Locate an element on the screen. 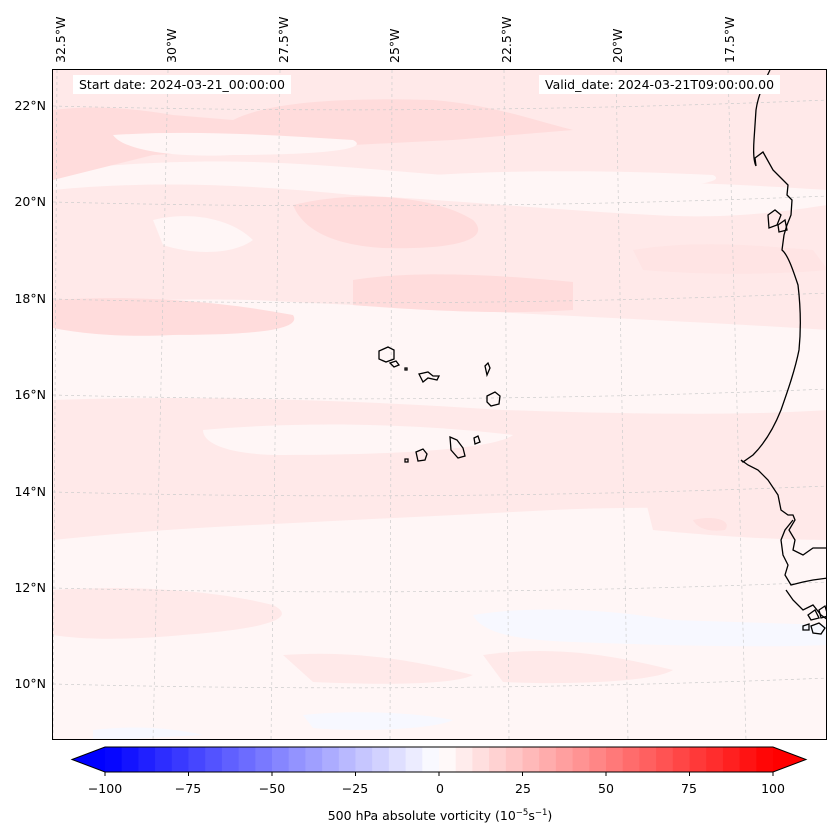 This screenshot has height=839, width=837. colorbar-extend-min is located at coordinates (88, 759).